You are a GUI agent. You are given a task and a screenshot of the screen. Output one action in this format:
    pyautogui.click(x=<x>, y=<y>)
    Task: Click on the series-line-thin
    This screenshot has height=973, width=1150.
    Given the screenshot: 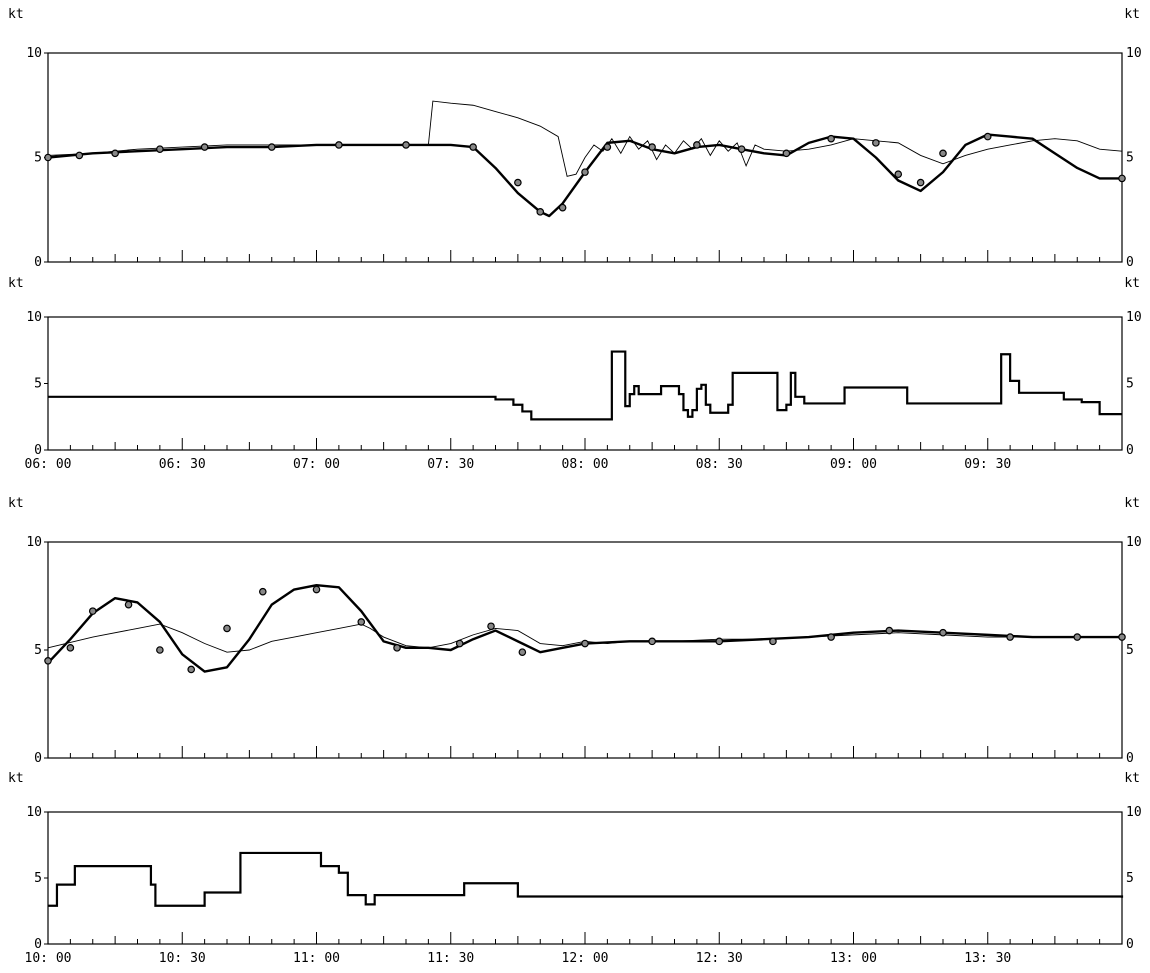 What is the action you would take?
    pyautogui.click(x=585, y=638)
    